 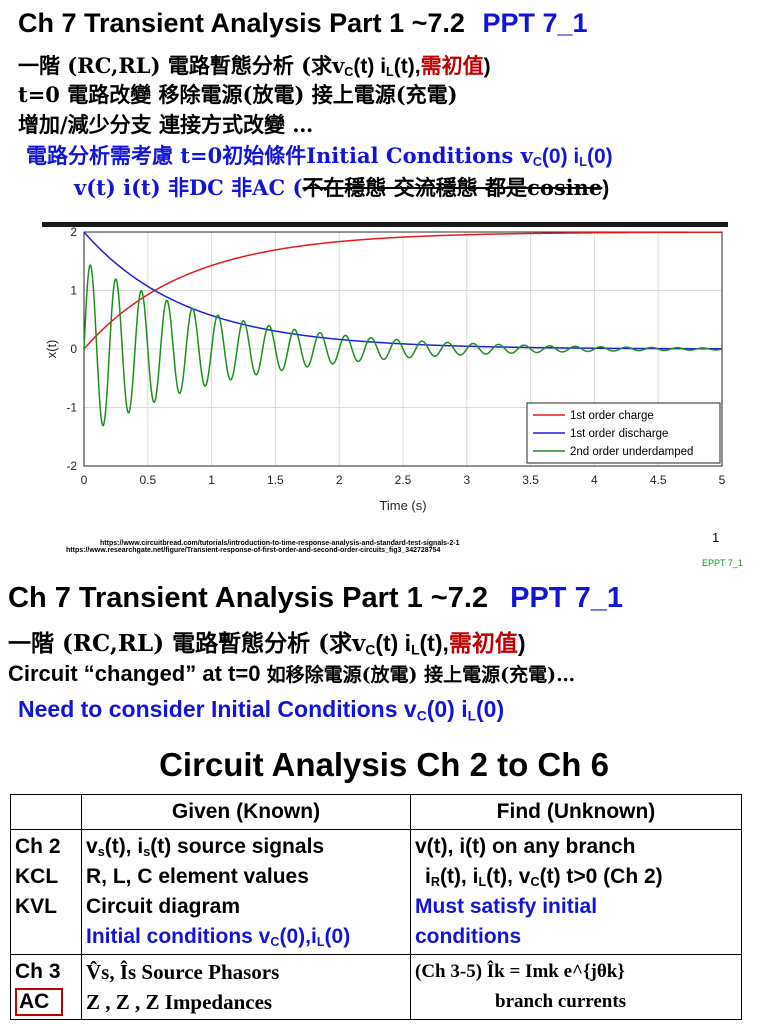 What do you see at coordinates (393, 643) in the screenshot?
I see `slide2-line1-text-b: (t) i` at bounding box center [393, 643].